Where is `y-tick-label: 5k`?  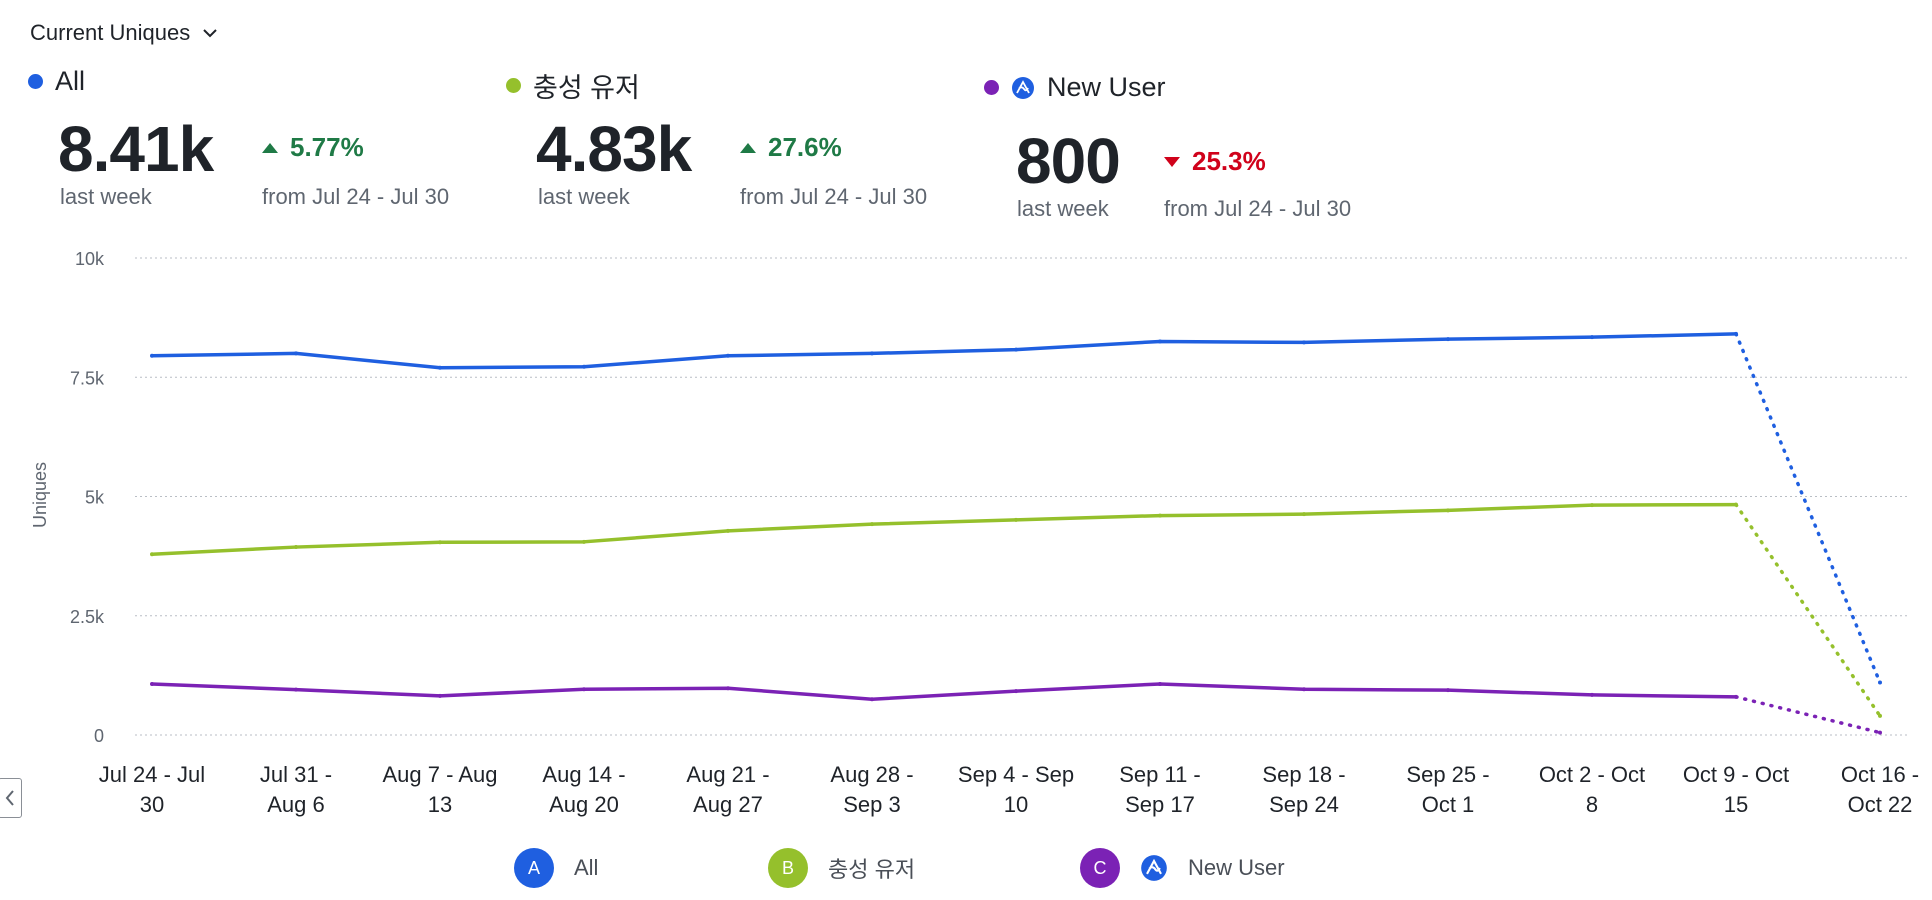 y-tick-label: 5k is located at coordinates (95, 498).